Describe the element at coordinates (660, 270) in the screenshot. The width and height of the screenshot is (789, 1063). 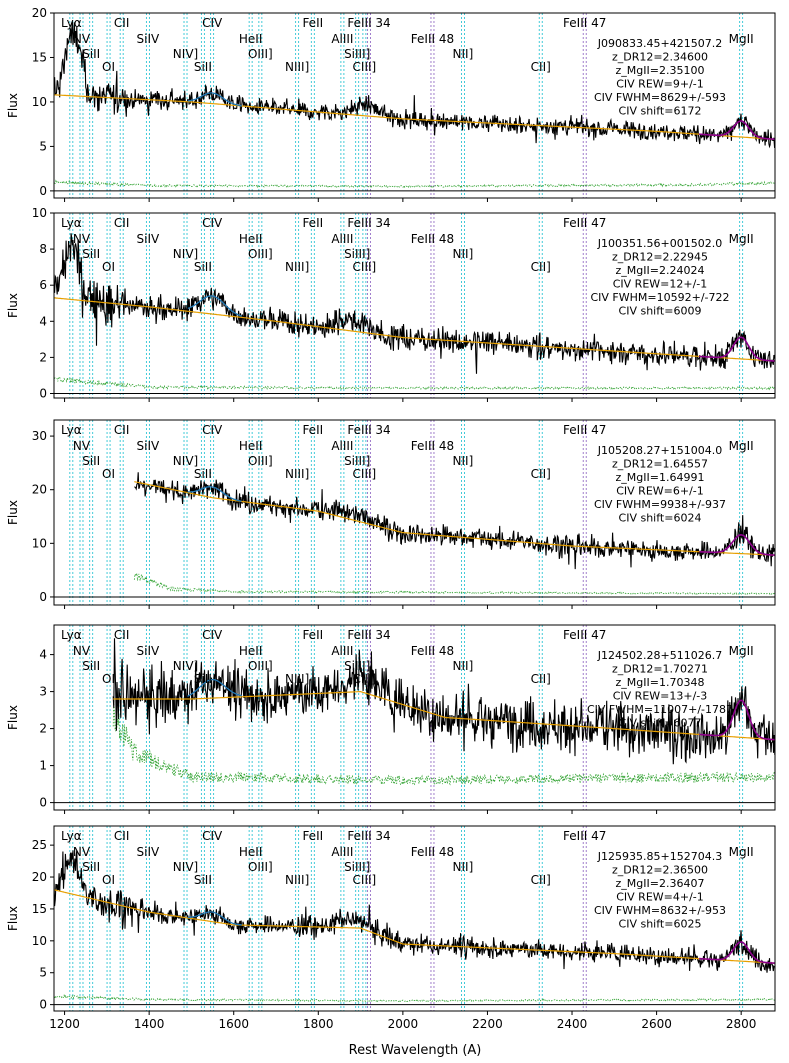
I see `quasar-info-line: z_MgII=2.24024` at that location.